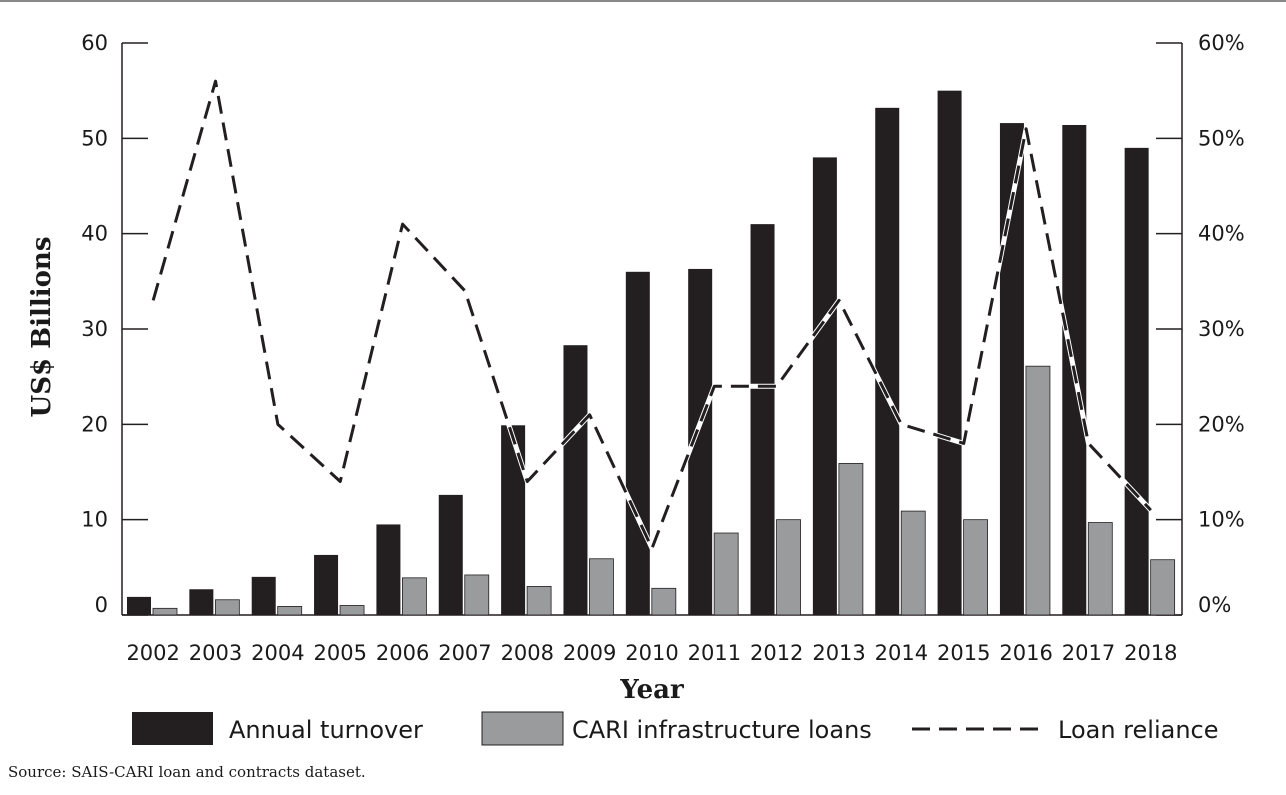 Image resolution: width=1286 pixels, height=795 pixels. I want to click on x-tick-label: 2002, so click(152, 653).